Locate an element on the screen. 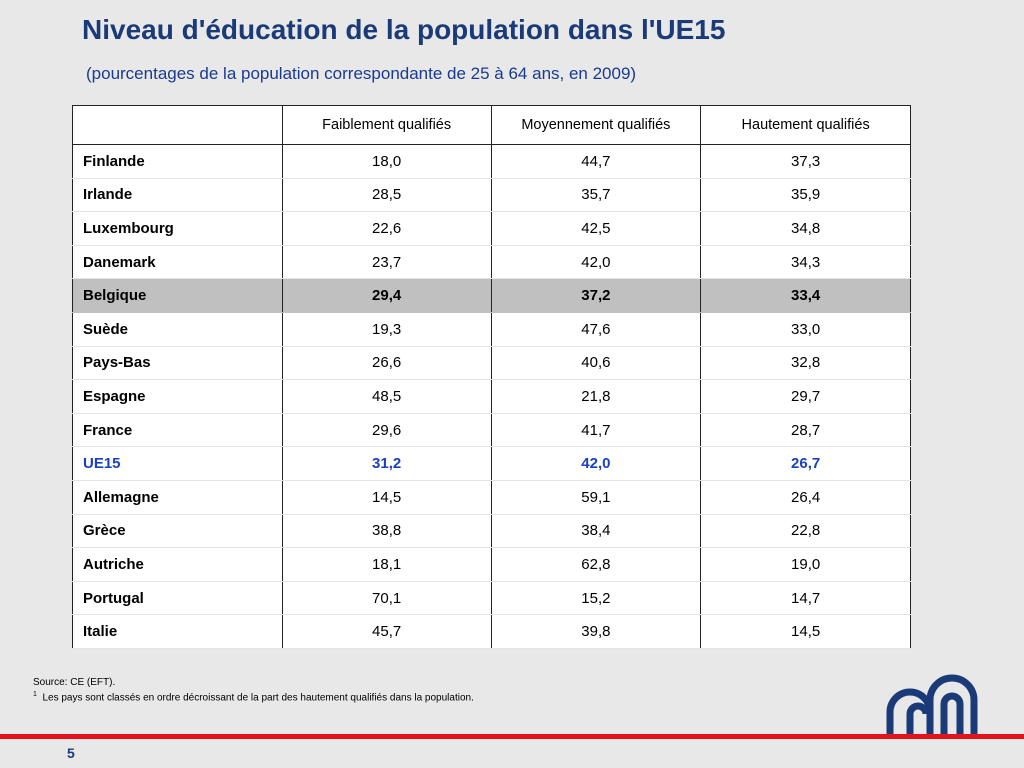 The image size is (1024, 768). medium-qualified-cell: 35,7 is located at coordinates (596, 195).